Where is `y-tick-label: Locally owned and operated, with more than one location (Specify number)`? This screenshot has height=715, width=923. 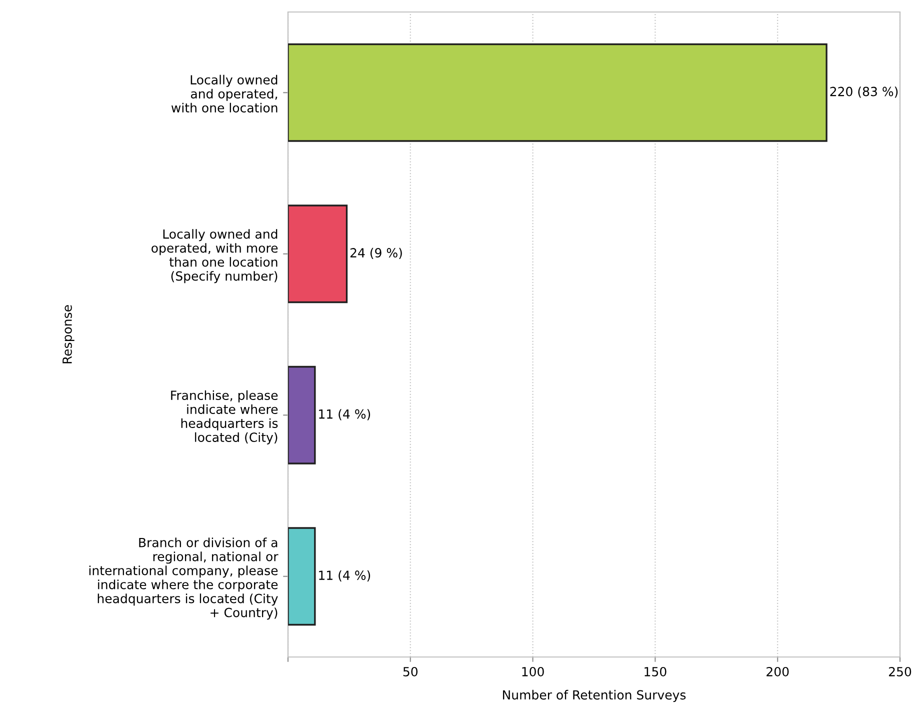 y-tick-label: Locally owned and operated, with more than one location (Specify number) is located at coordinates (215, 256).